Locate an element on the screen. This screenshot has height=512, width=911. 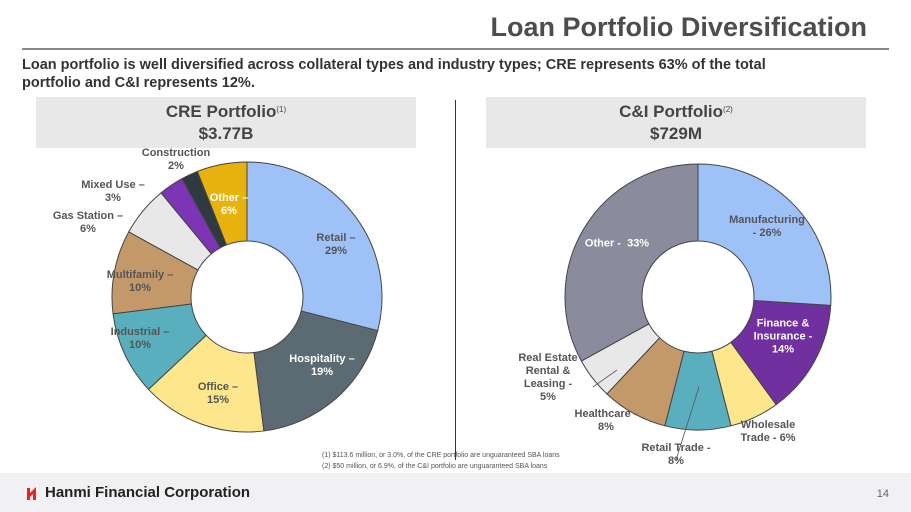
ci-label-other: Other - 33% is located at coordinates (617, 243).